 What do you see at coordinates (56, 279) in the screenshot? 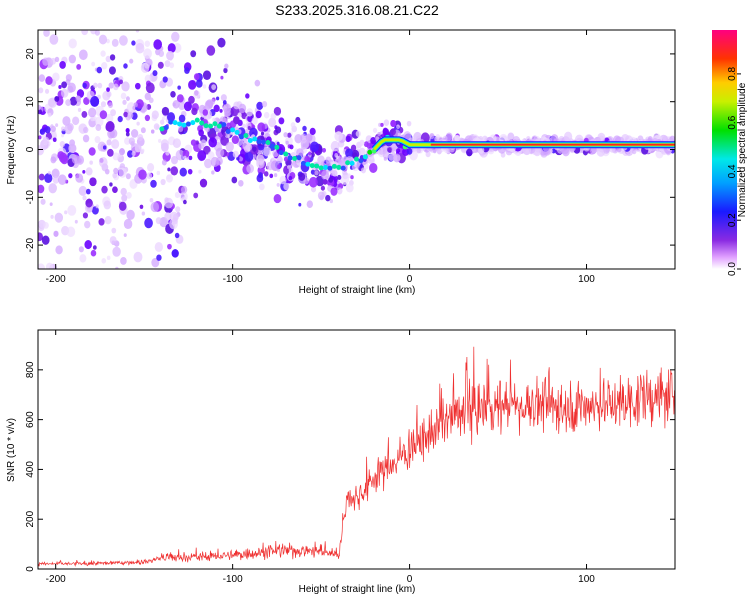
I see `spectrogram-x-tick-label: -200` at bounding box center [56, 279].